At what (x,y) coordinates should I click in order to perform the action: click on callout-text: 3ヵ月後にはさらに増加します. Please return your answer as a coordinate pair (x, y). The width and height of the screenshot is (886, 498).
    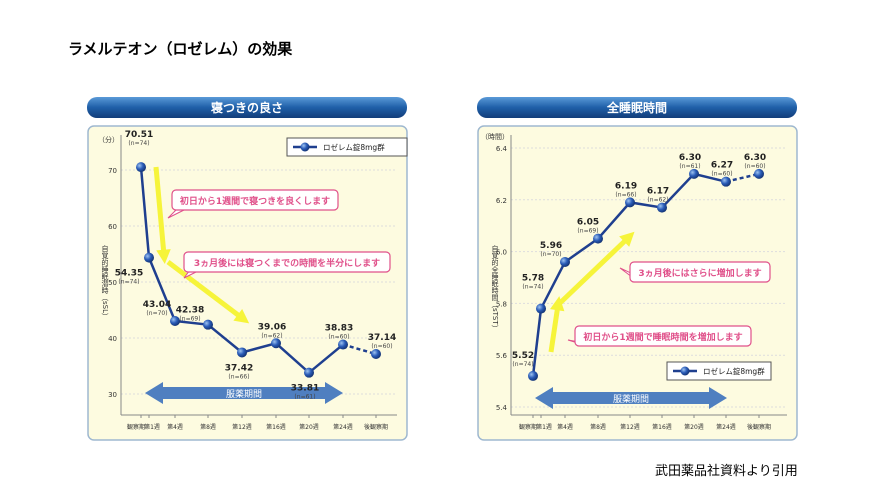
    Looking at the image, I should click on (699, 273).